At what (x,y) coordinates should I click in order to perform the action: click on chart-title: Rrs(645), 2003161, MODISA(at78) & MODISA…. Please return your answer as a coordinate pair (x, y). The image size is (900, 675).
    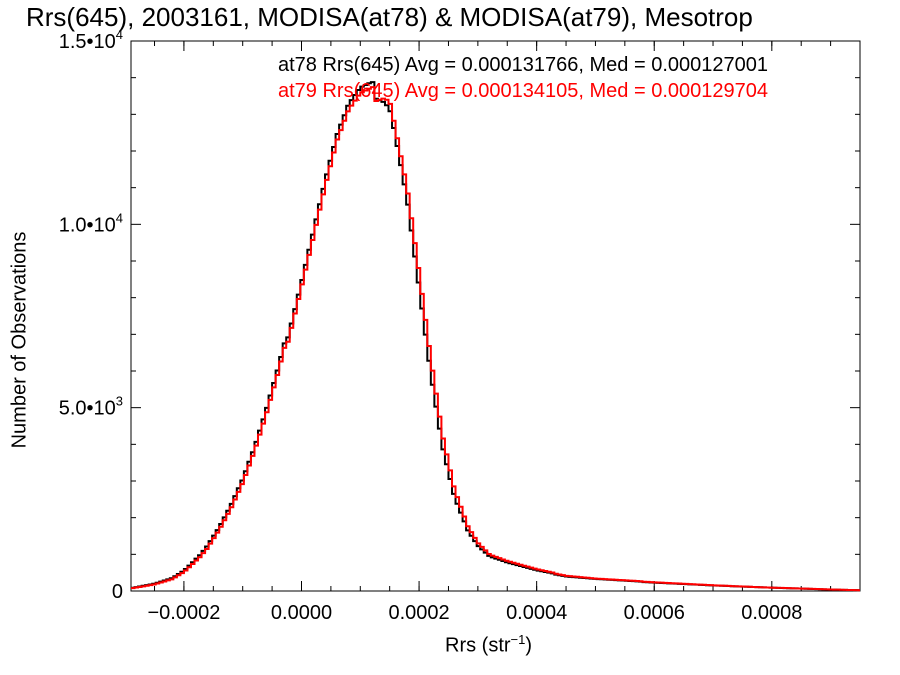
    Looking at the image, I should click on (389, 17).